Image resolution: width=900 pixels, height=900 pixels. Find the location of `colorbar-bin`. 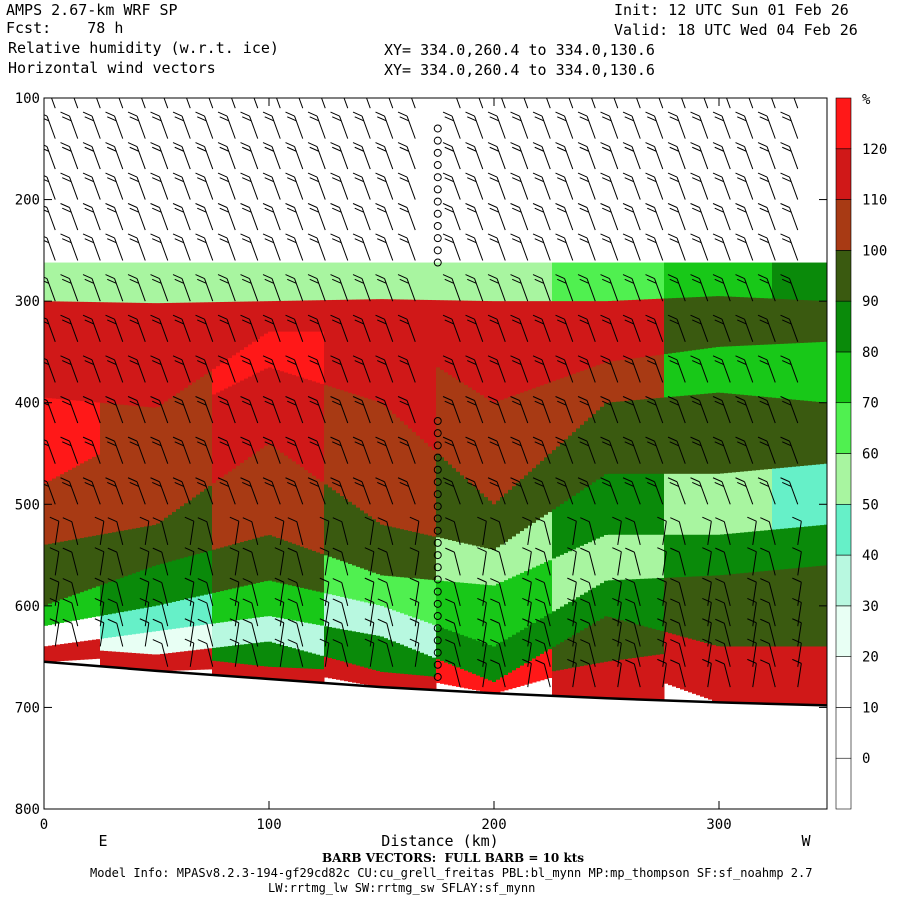

colorbar-bin is located at coordinates (843, 123).